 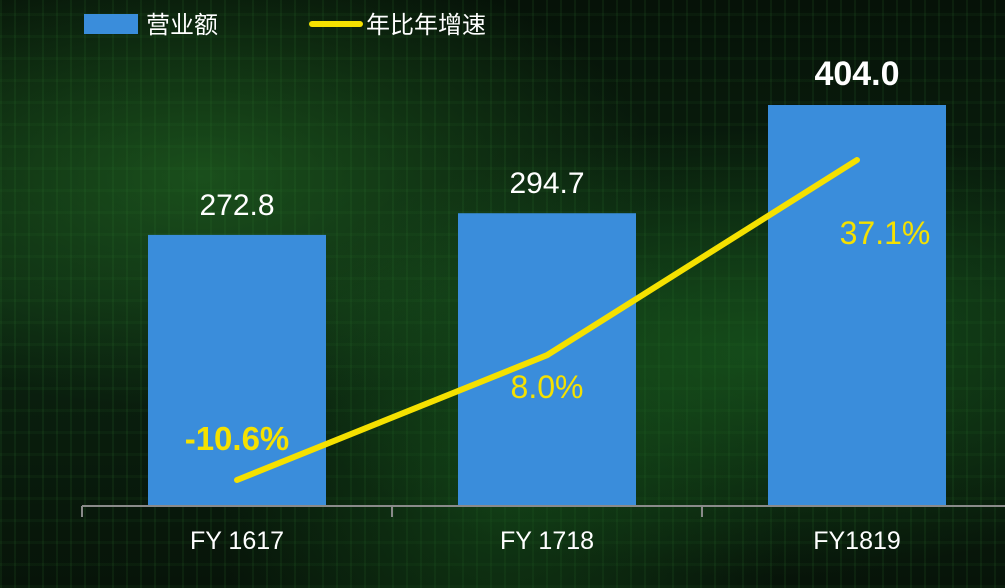 I want to click on bar-value-label: 404.0, so click(x=856, y=74).